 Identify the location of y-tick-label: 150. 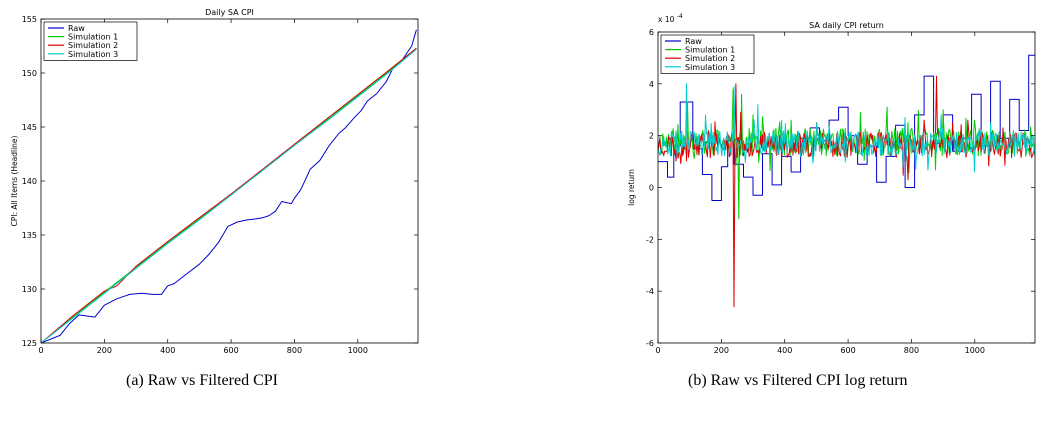
(29, 73).